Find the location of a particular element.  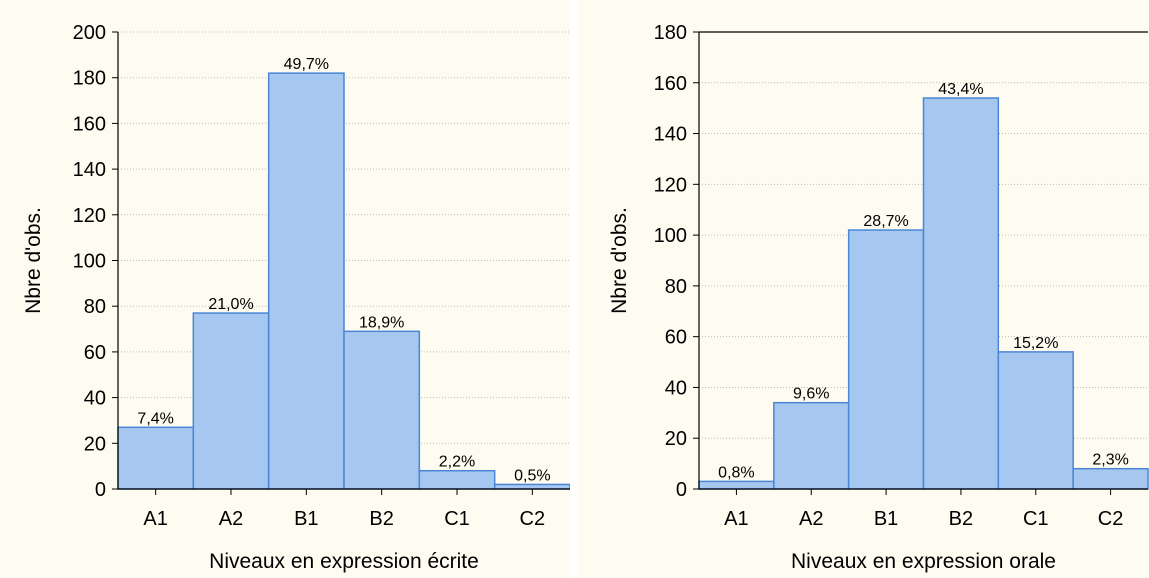

data-label: 18,9% is located at coordinates (381, 322).